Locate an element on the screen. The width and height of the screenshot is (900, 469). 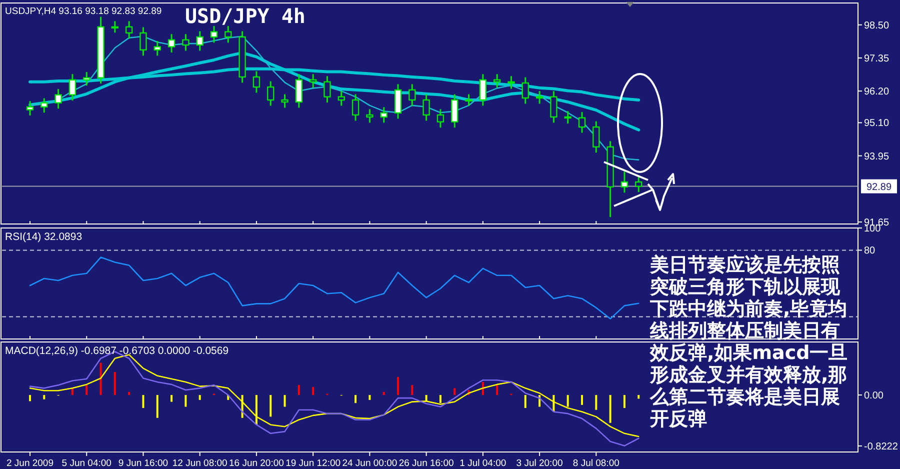
x-tick-label: 1 Jul 04:00 is located at coordinates (483, 463).